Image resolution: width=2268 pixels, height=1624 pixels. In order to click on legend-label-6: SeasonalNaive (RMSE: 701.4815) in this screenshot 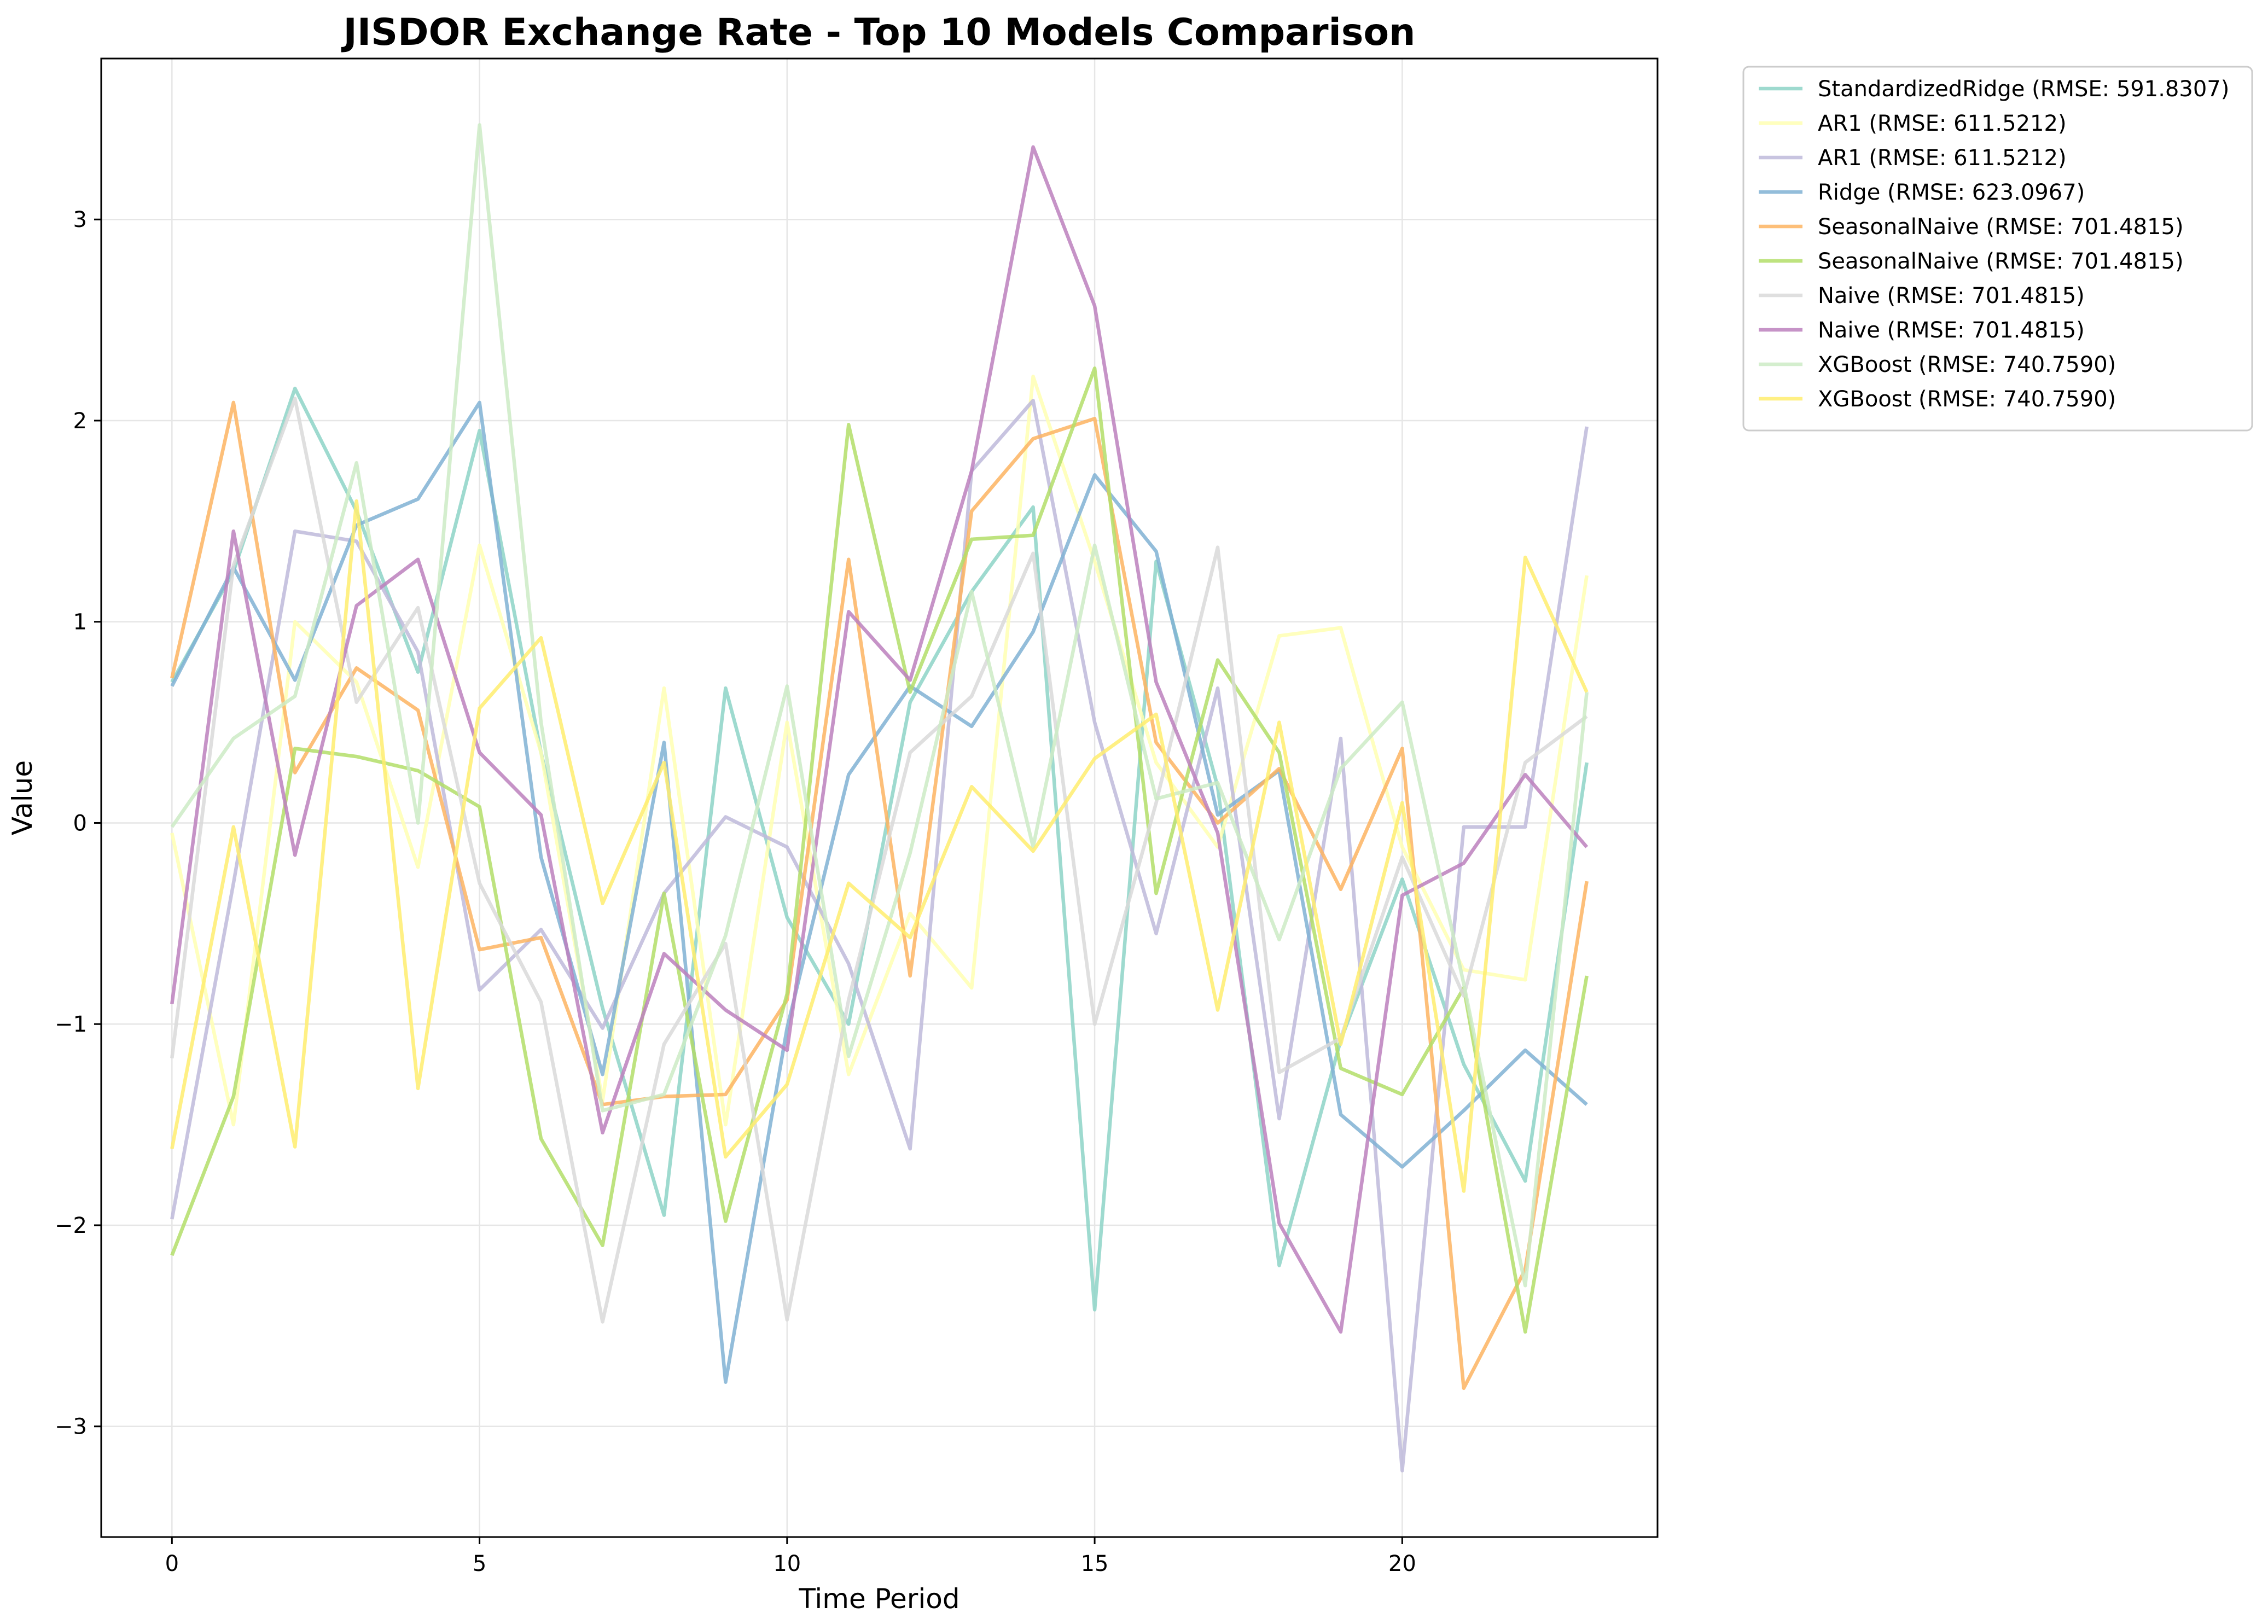, I will do `click(2001, 261)`.